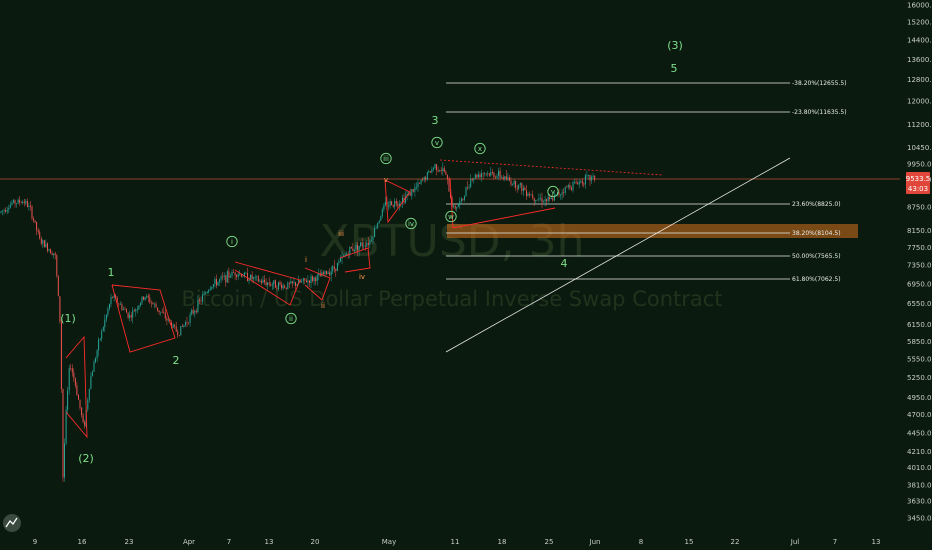 Image resolution: width=932 pixels, height=550 pixels. Describe the element at coordinates (564, 263) in the screenshot. I see `wave-label-text: 4` at that location.